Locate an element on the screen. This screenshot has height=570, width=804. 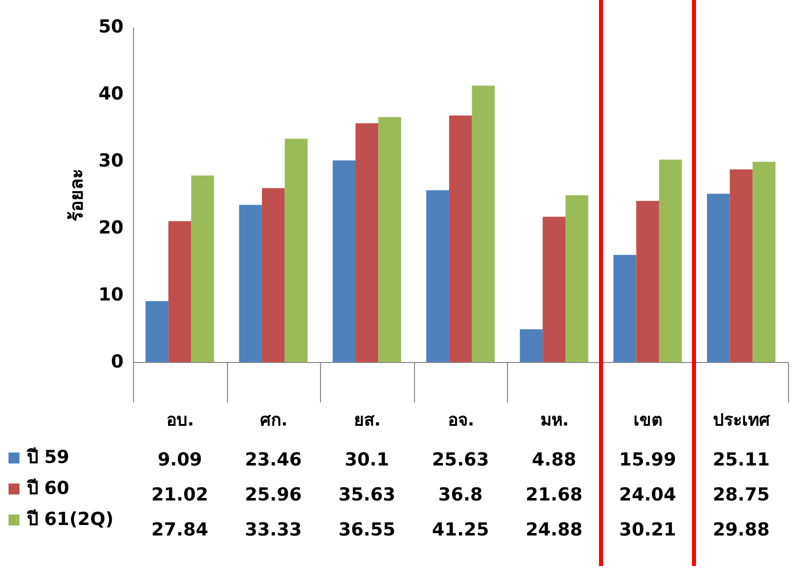
x-tick-label: อจ. is located at coordinates (461, 420).